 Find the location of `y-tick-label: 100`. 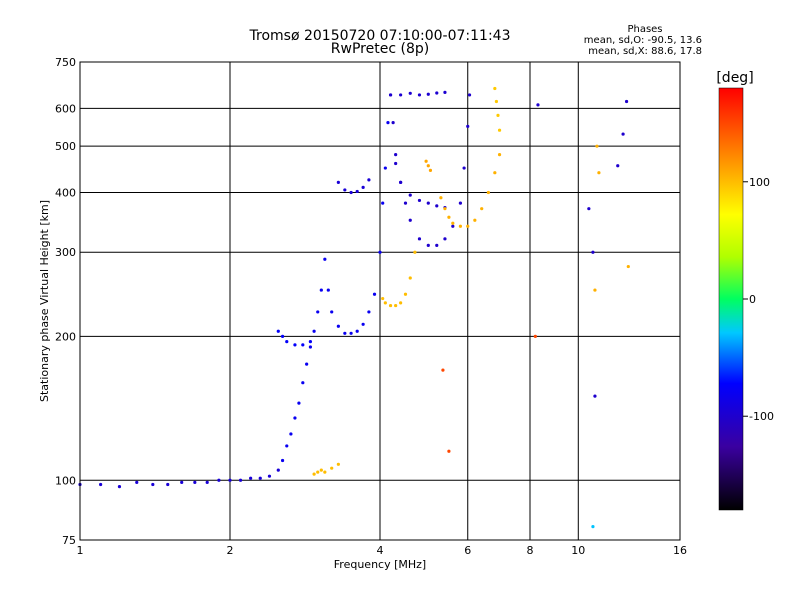

y-tick-label: 100 is located at coordinates (65, 480).